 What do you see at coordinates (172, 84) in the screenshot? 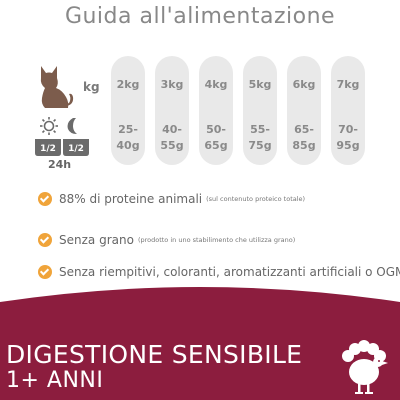
I see `cat-weight: 3kg` at bounding box center [172, 84].